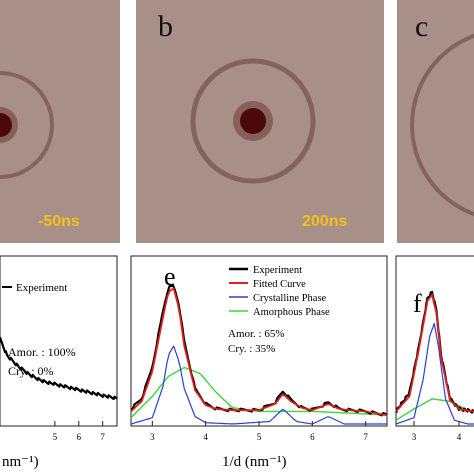 The height and width of the screenshot is (474, 474). Describe the element at coordinates (42, 352) in the screenshot. I see `amorphous-percent: Amor. : 100%` at that location.